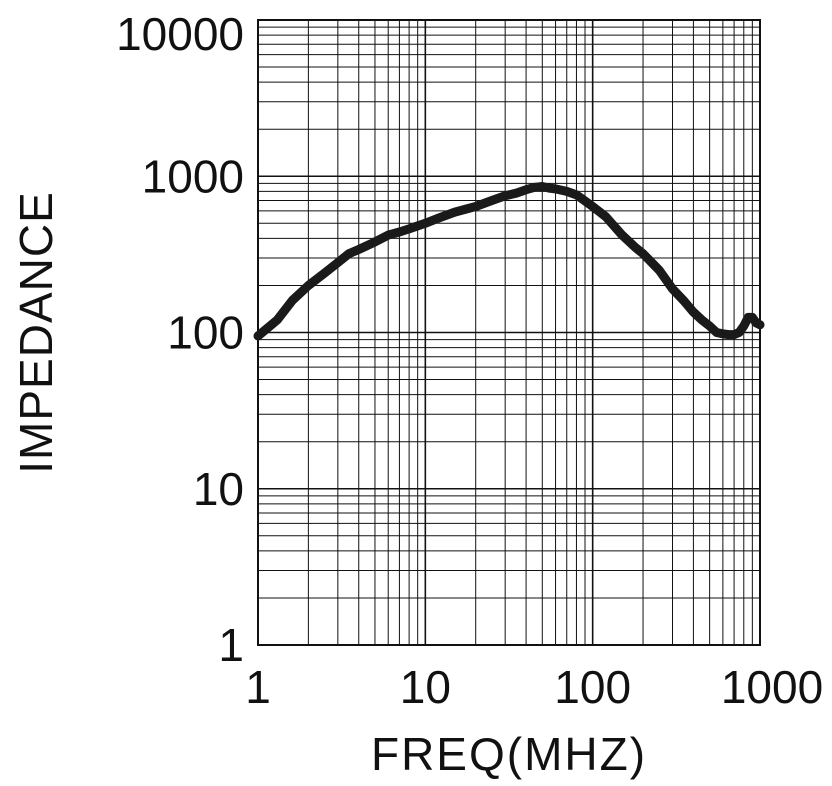 This screenshot has width=832, height=786. I want to click on x-axis-title: FREQ(MHZ), so click(509, 754).